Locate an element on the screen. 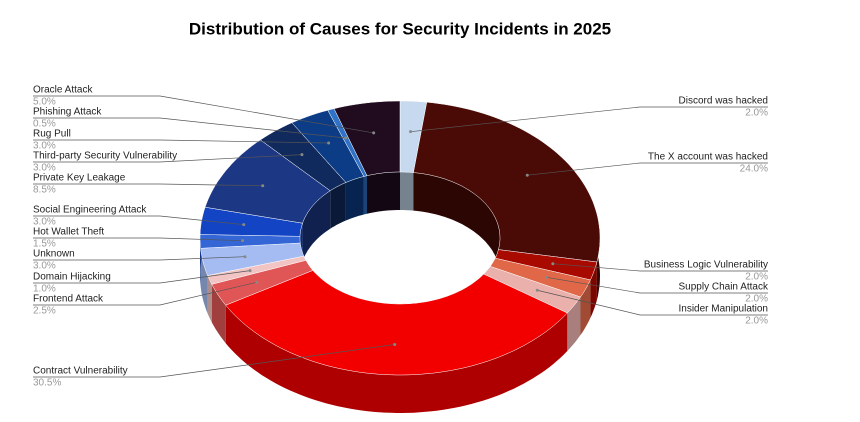 Image resolution: width=860 pixels, height=422 pixels. label-value: 2.5% is located at coordinates (44, 311).